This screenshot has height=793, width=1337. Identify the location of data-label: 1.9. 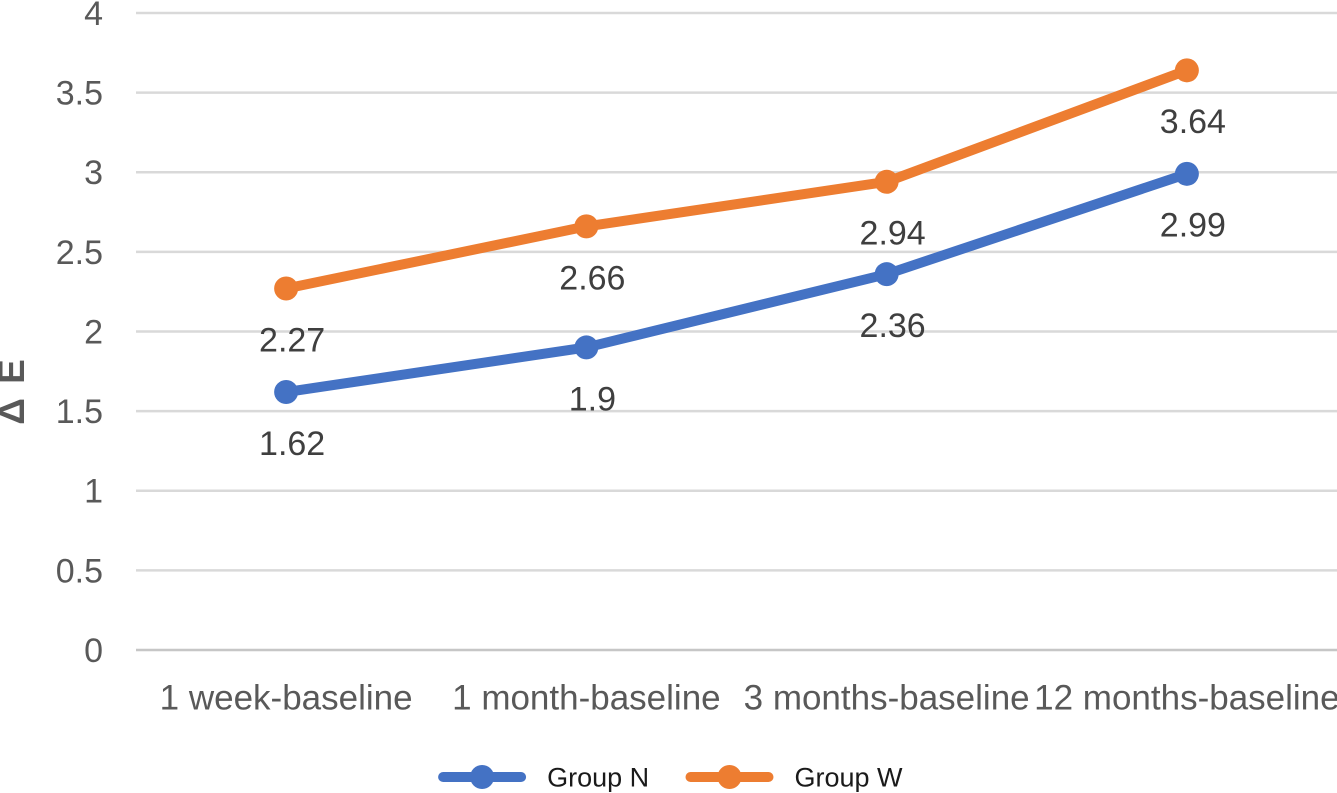
(592, 399).